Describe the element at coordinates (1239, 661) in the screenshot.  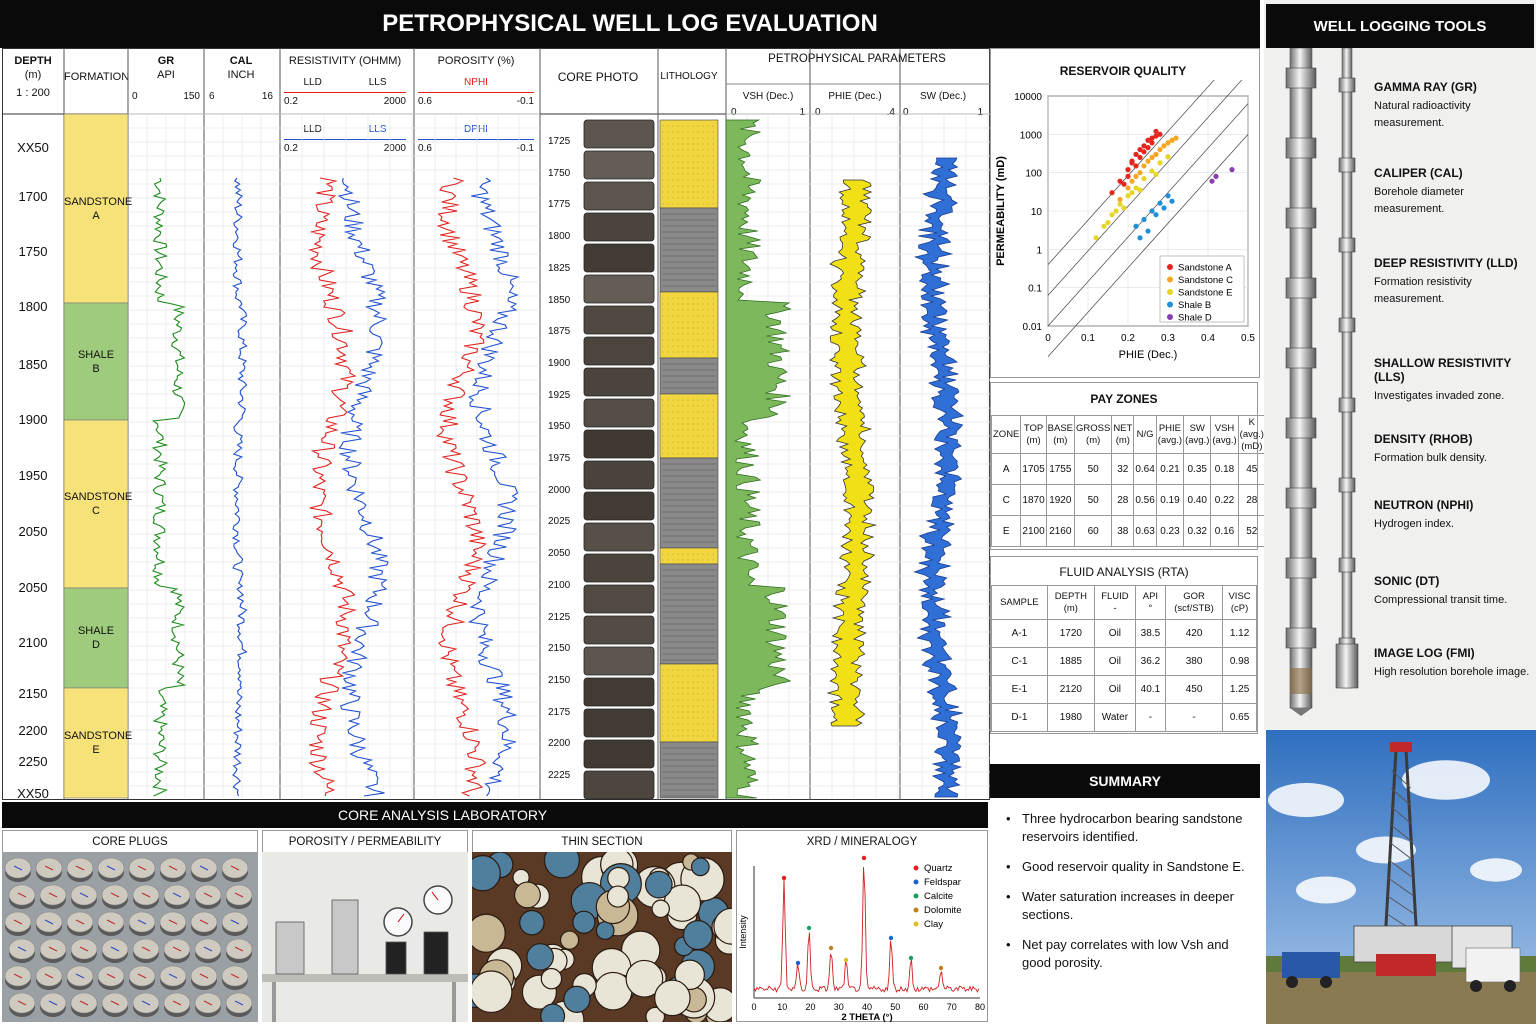
I see `table-cell: 0.98` at that location.